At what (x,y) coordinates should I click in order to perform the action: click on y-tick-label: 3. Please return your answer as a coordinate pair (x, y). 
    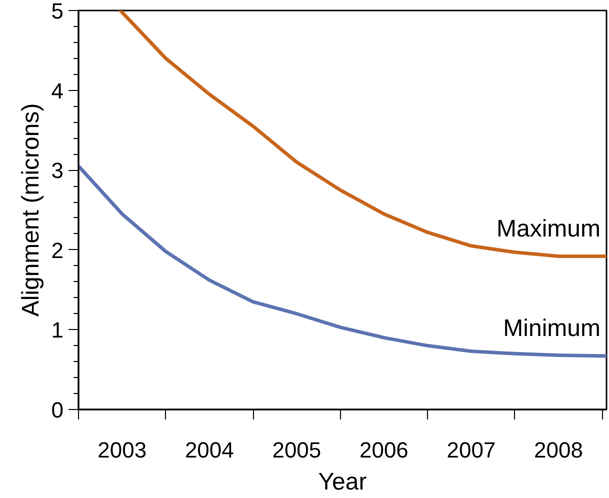
    Looking at the image, I should click on (57, 171).